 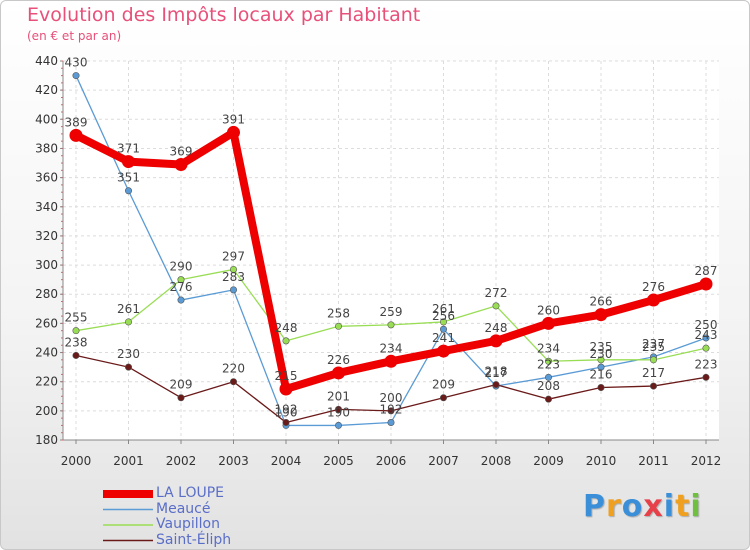 I want to click on legend-entry: Vaupillon, so click(x=188, y=524).